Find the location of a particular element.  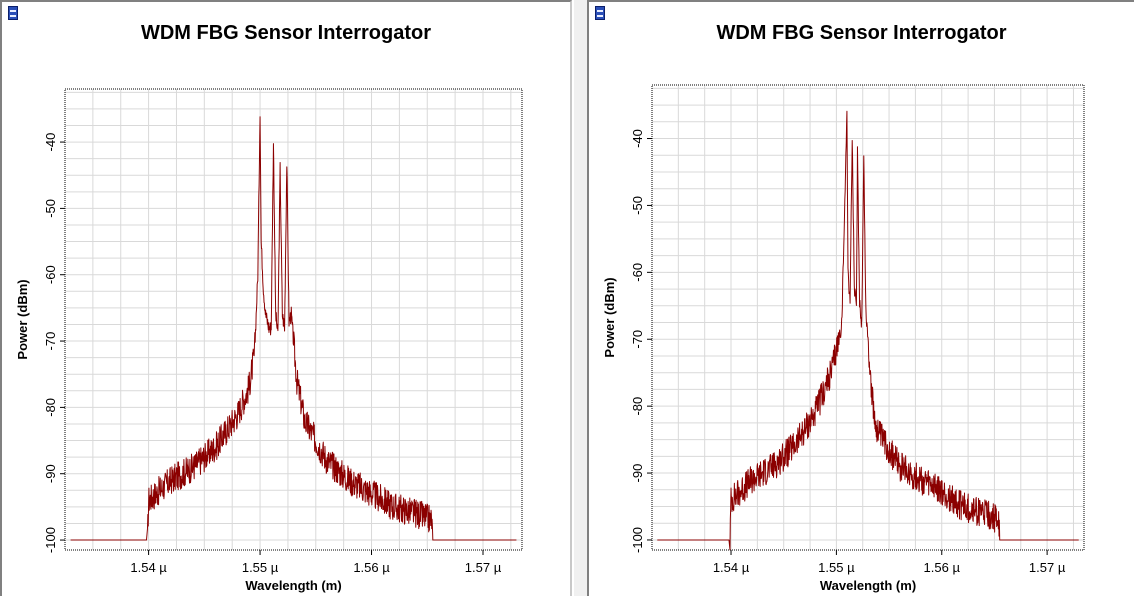

panel-divider is located at coordinates (580, 298).